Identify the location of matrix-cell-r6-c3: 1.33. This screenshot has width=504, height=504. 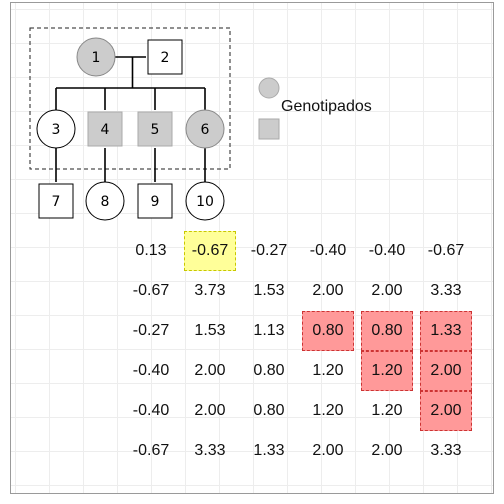
(269, 450).